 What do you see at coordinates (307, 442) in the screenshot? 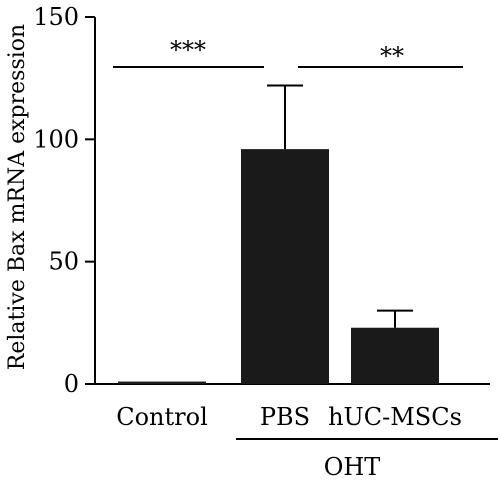
I see `labels-layer: Control PBS hUC-MSCs OHT` at bounding box center [307, 442].